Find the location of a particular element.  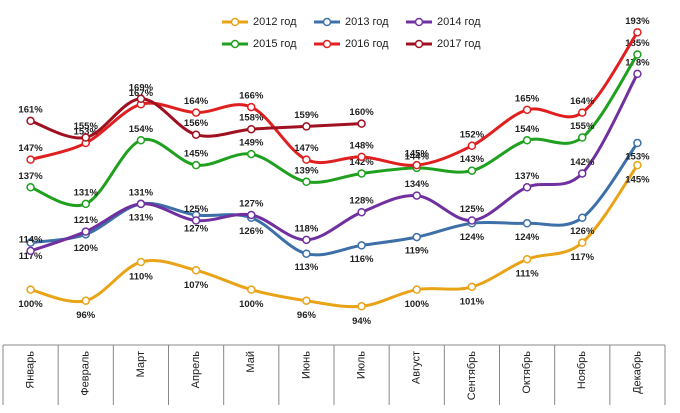

value-label: 185% is located at coordinates (637, 43).